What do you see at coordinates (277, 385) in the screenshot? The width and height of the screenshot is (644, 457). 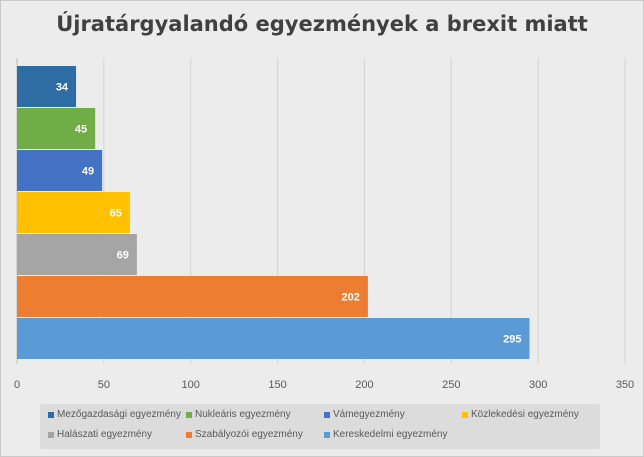 I see `x-tick-label: 150` at bounding box center [277, 385].